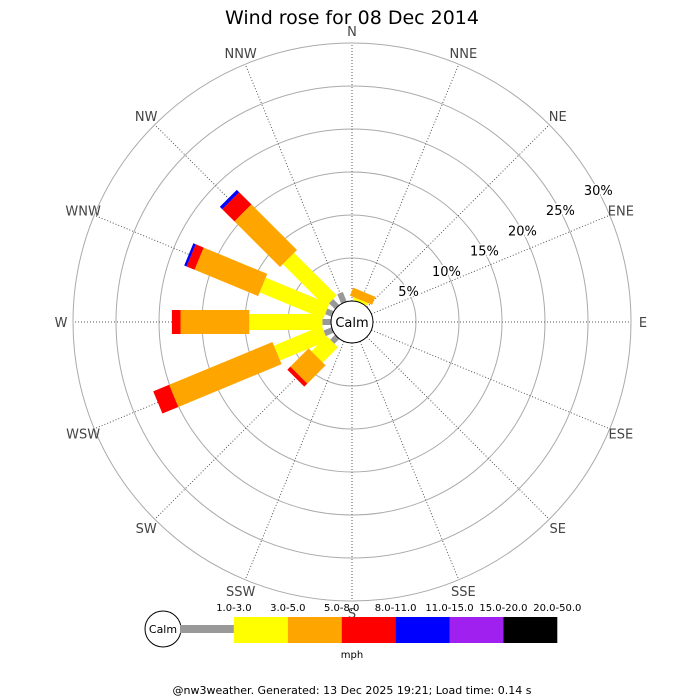  What do you see at coordinates (409, 460) in the screenshot?
I see `spoke-sse` at bounding box center [409, 460].